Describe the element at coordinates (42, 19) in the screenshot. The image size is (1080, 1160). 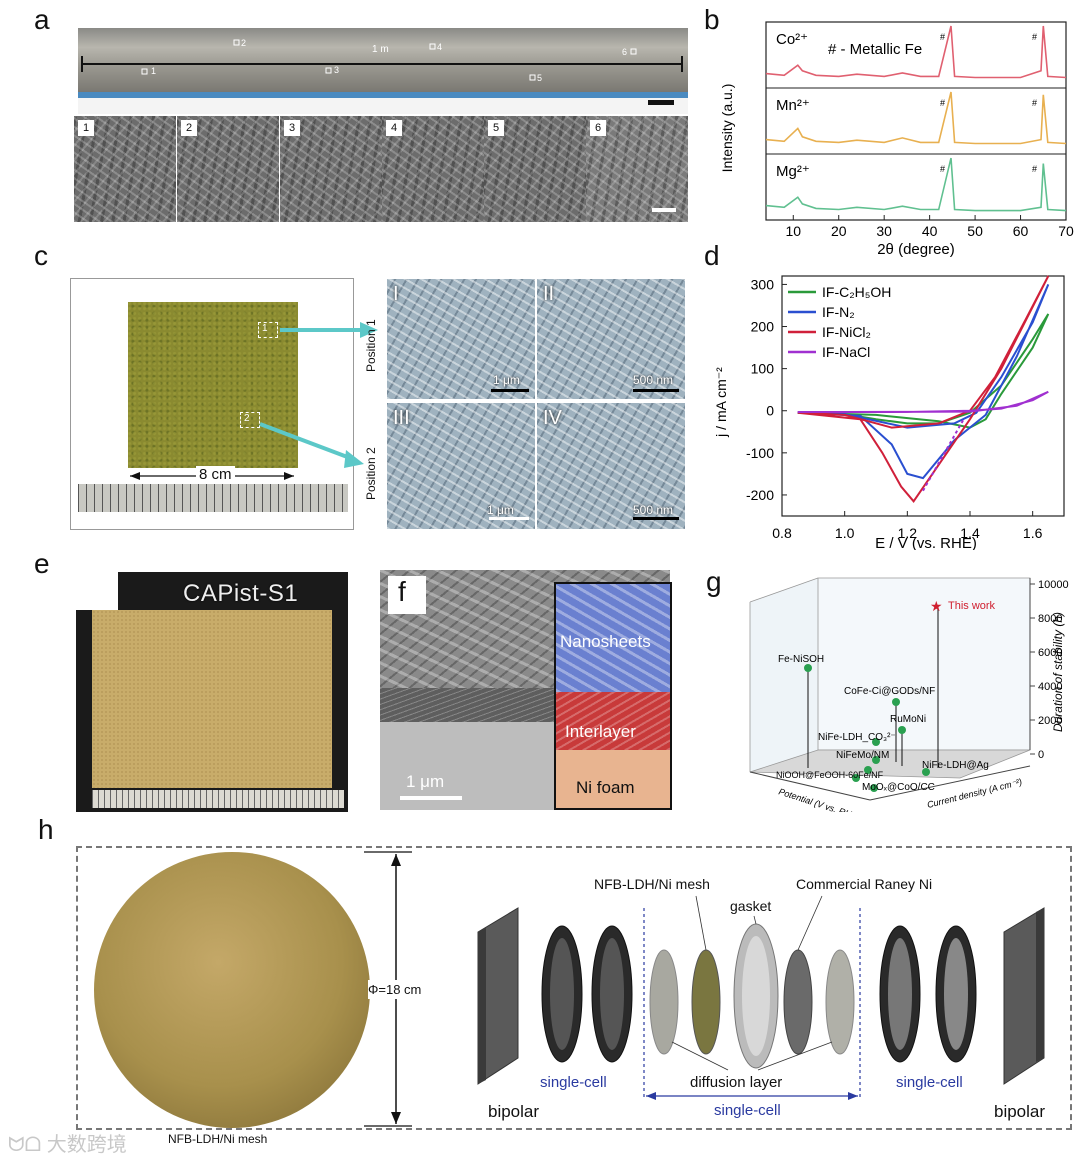
I see `panel-label-a: a` at that location.